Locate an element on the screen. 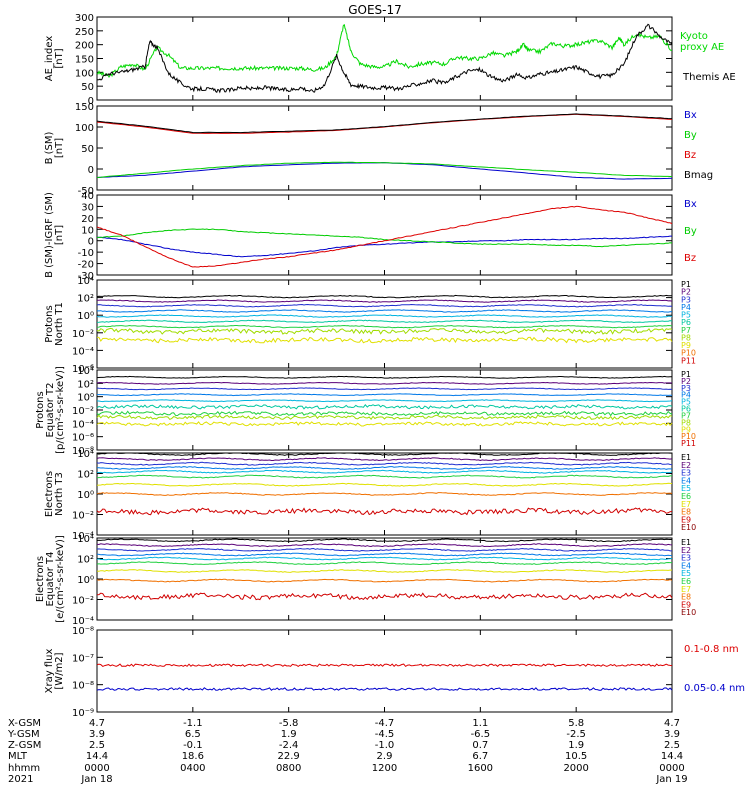  x-tick-label: 0.7 is located at coordinates (480, 745).